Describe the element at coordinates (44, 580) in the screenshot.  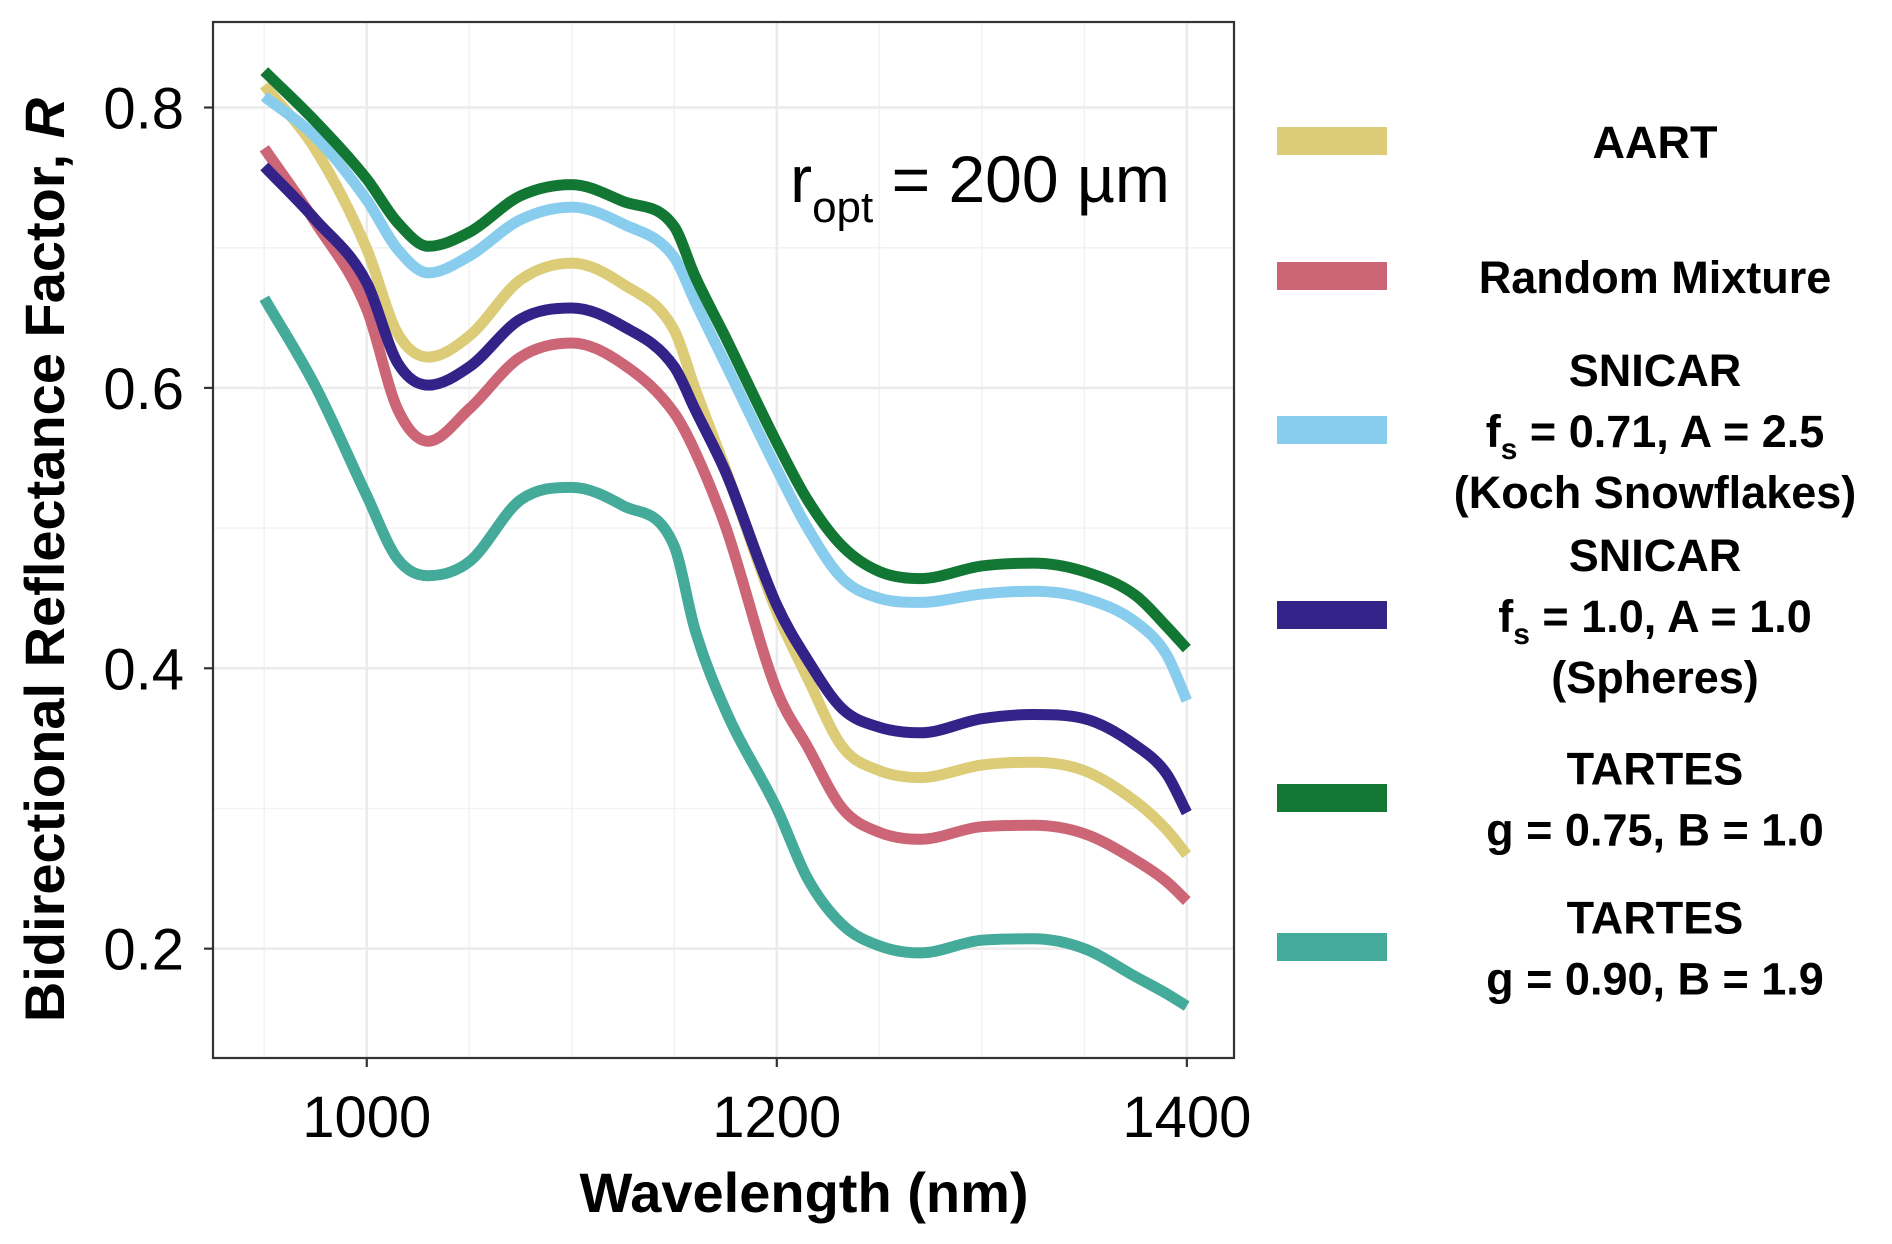
I see `y-axis-title-text: Bidirectional Reflectance Factor,` at that location.